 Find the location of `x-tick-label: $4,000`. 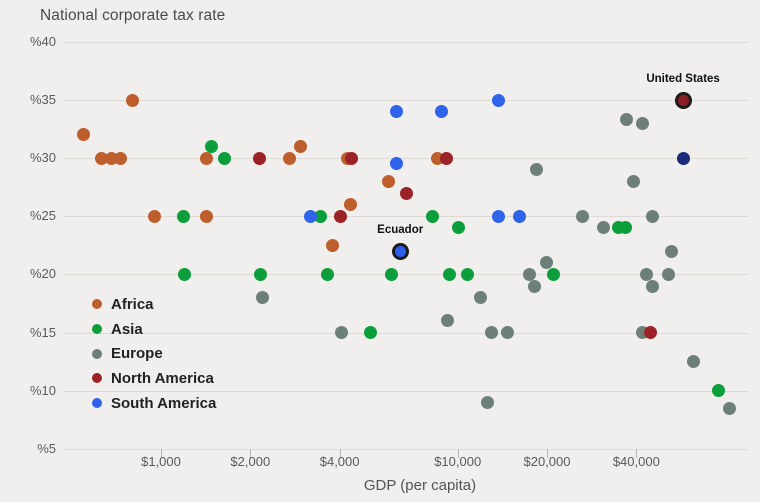

x-tick-label: $4,000 is located at coordinates (339, 461).